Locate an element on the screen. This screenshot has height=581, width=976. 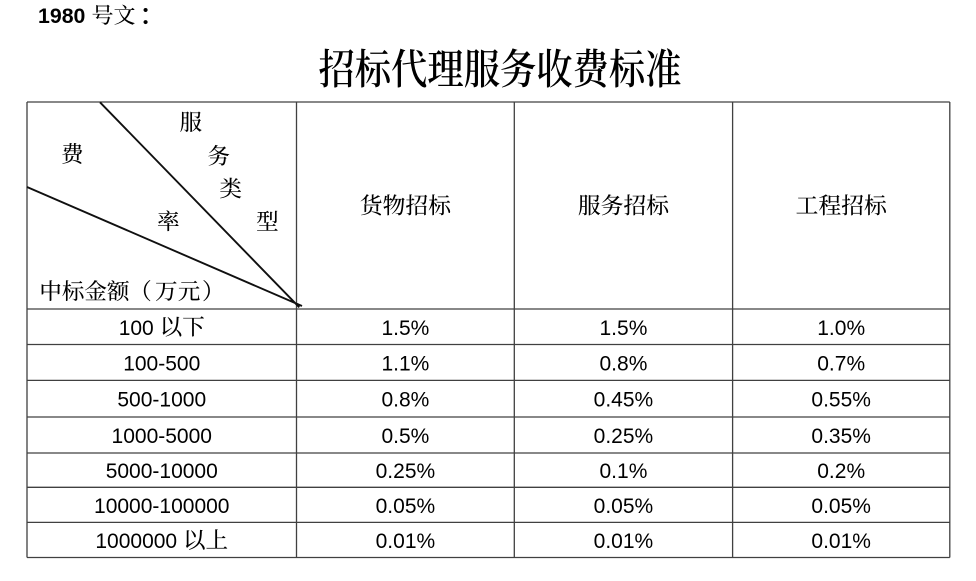
svg-text: 0.35% is located at coordinates (841, 436).